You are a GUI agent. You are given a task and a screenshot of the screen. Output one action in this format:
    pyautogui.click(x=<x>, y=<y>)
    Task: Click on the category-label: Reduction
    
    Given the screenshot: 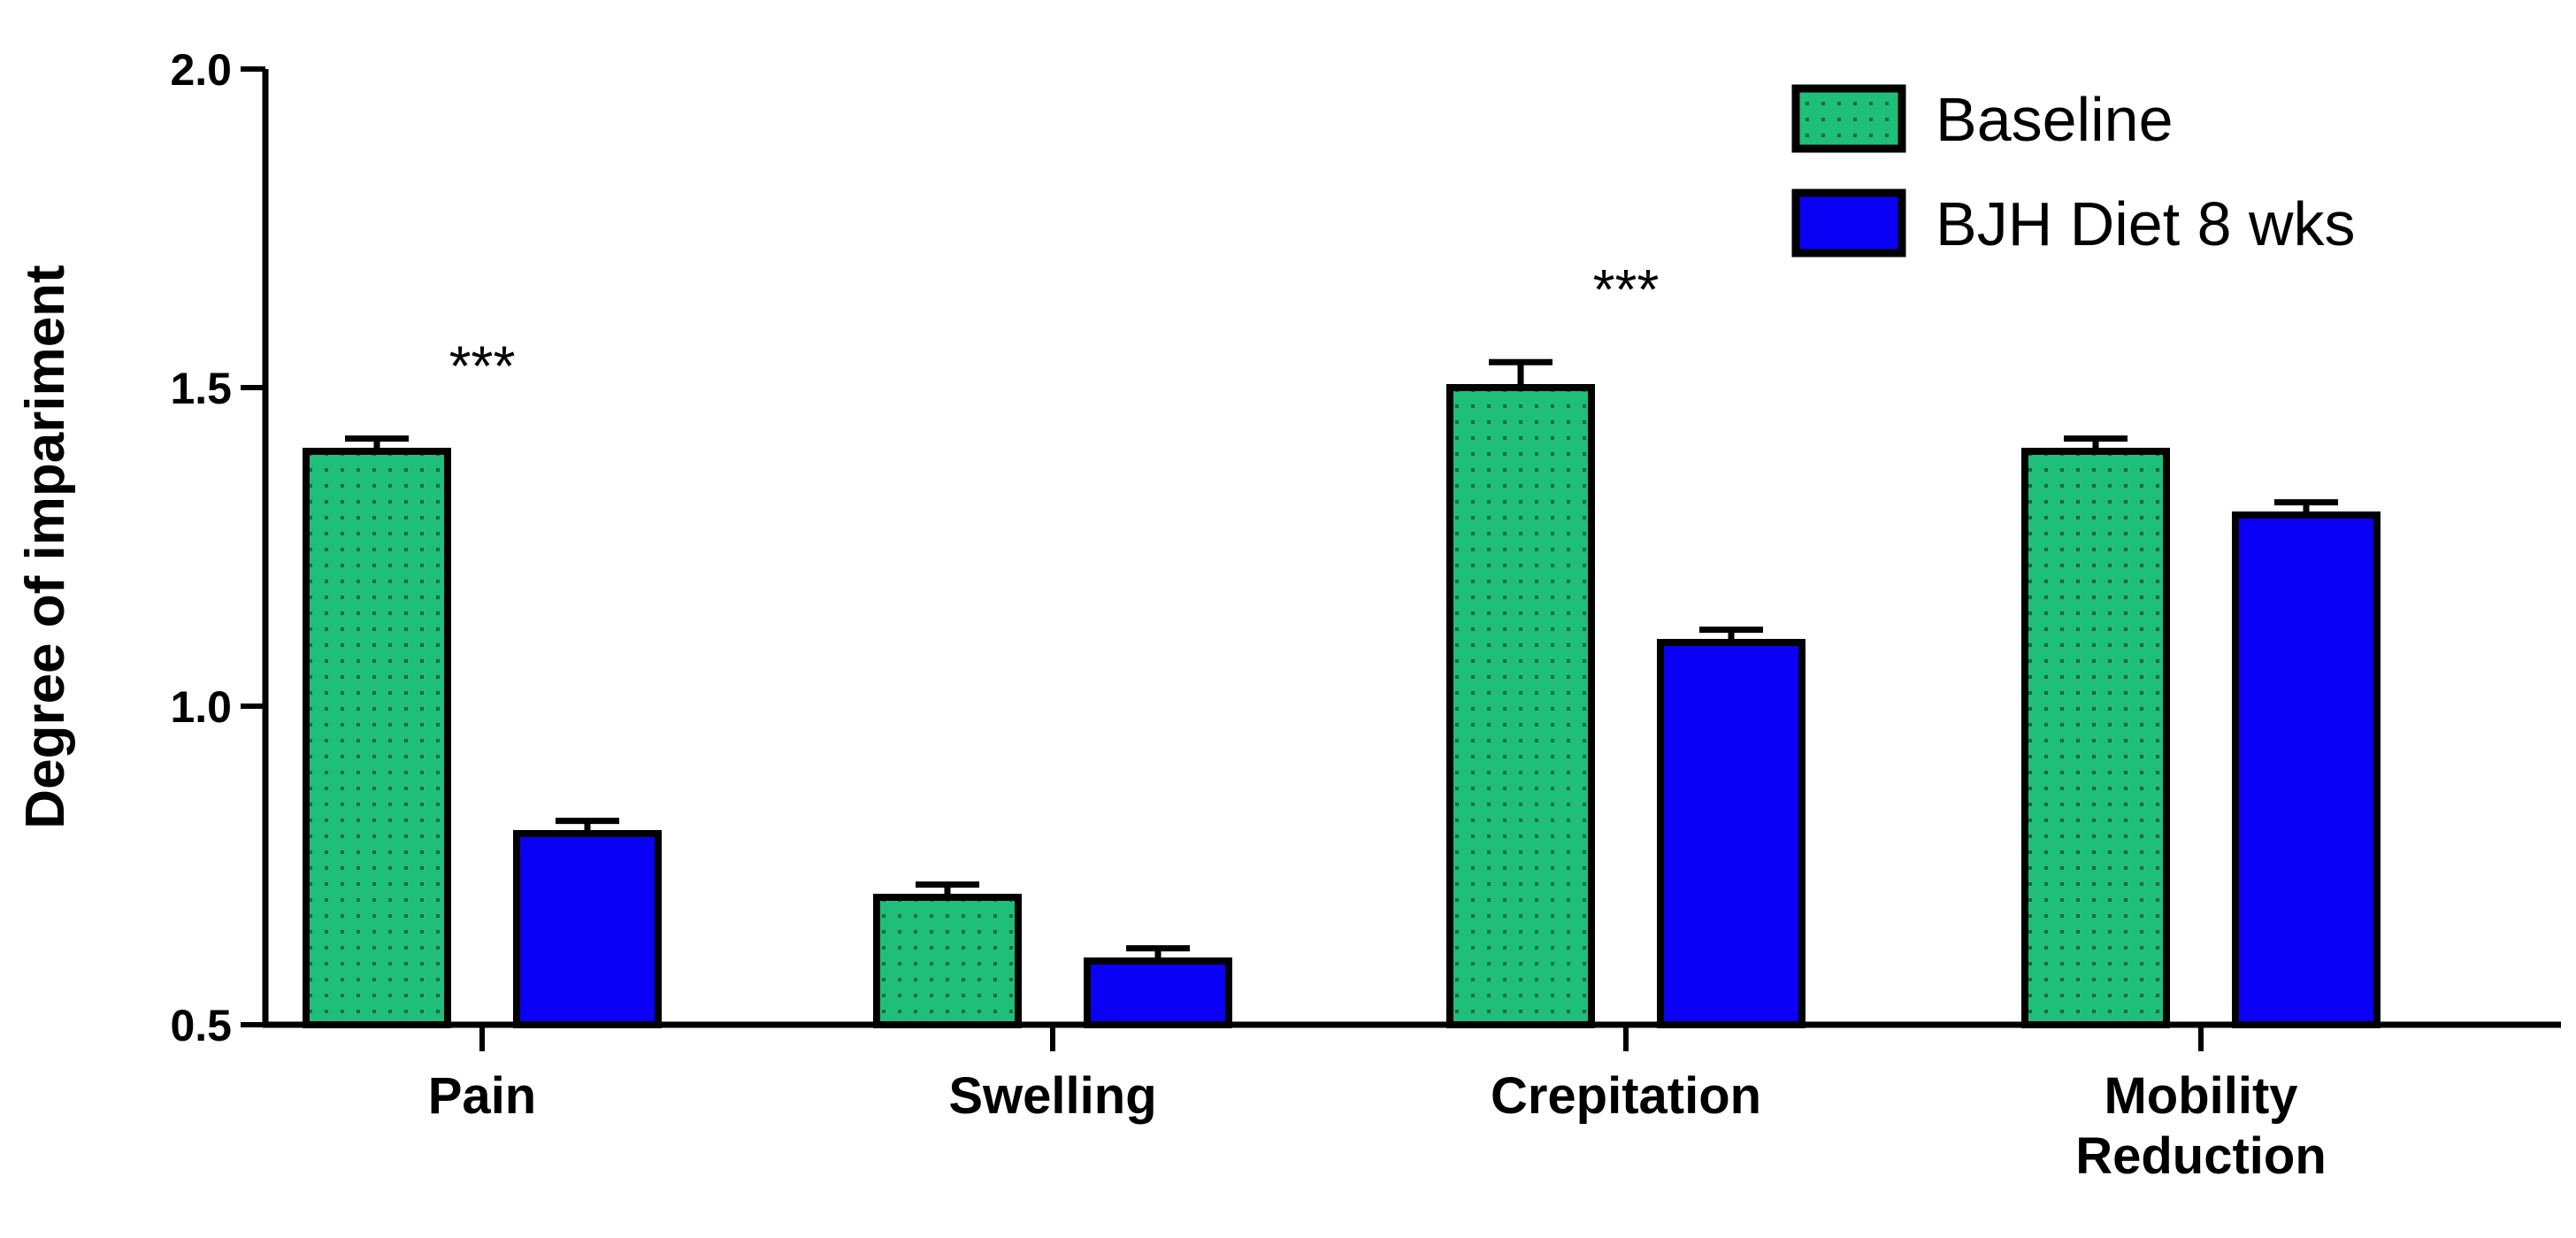 What is the action you would take?
    pyautogui.click(x=2201, y=1156)
    